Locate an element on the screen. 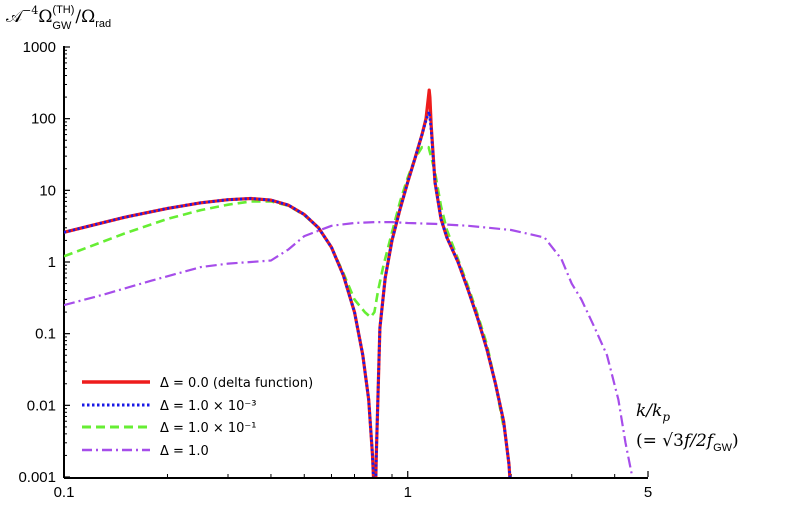 The width and height of the screenshot is (788, 505). y-axis-label: 𝒜−4Ω(TH) GW/Ωrad is located at coordinates (58, 18).